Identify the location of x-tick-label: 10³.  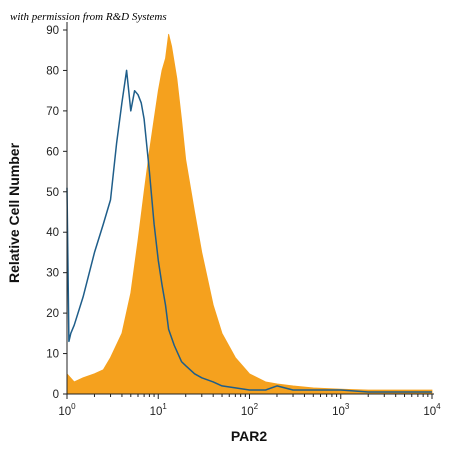
(341, 410).